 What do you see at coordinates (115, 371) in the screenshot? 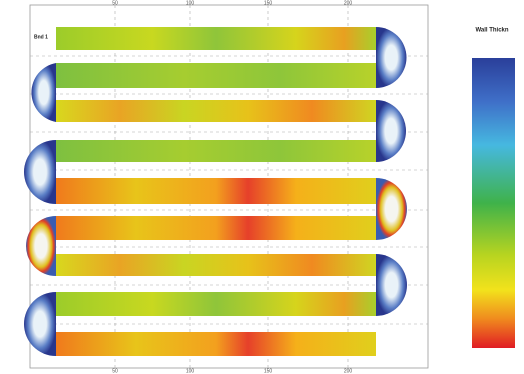
I see `bottom-tick: 50` at bounding box center [115, 371].